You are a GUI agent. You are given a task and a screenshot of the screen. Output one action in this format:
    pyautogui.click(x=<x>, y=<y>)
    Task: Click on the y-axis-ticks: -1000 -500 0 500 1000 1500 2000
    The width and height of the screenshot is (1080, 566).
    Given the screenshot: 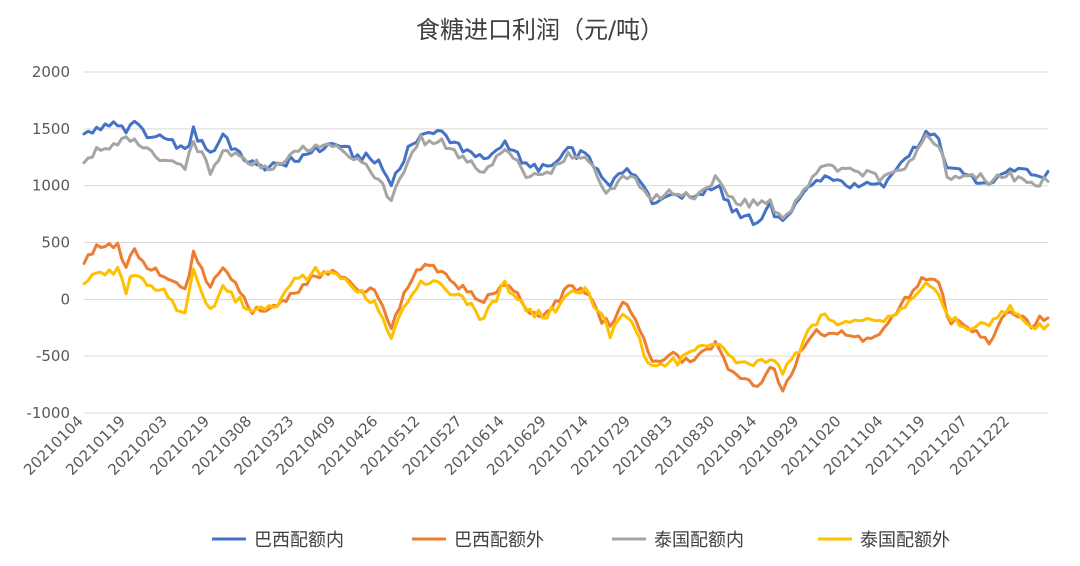 What is the action you would take?
    pyautogui.click(x=48, y=242)
    